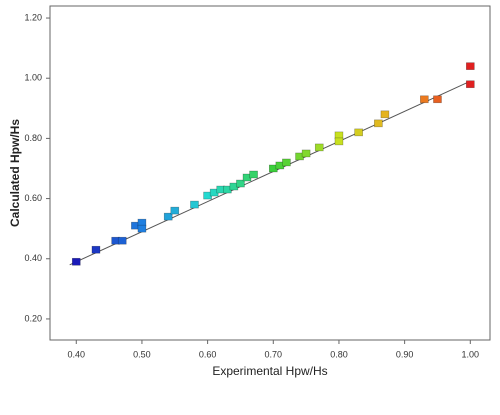 This screenshot has width=500, height=415. What do you see at coordinates (33, 138) in the screenshot?
I see `y-tick-label: 0.80` at bounding box center [33, 138].